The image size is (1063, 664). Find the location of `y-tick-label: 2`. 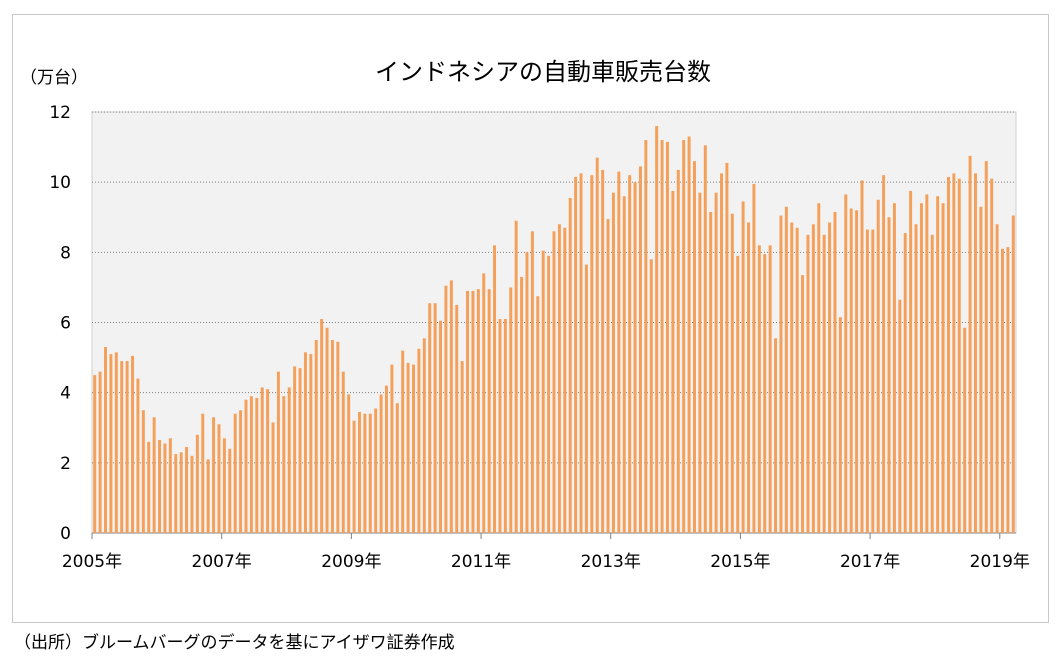

y-tick-label: 2 is located at coordinates (65, 464).